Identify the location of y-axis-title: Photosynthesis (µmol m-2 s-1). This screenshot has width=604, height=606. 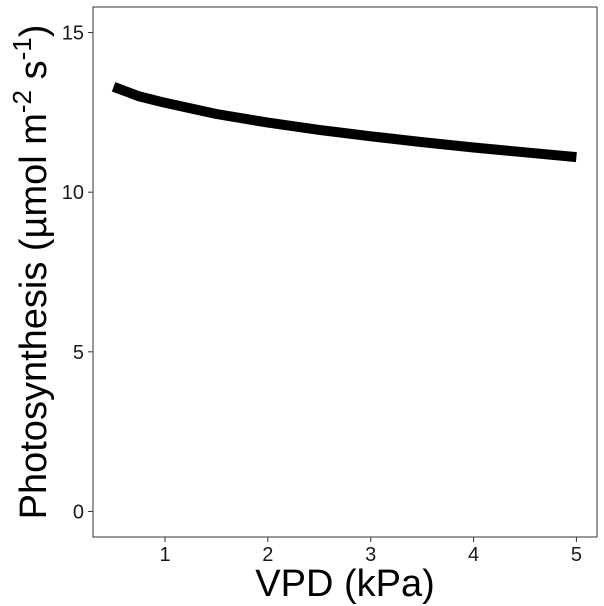
(31, 272).